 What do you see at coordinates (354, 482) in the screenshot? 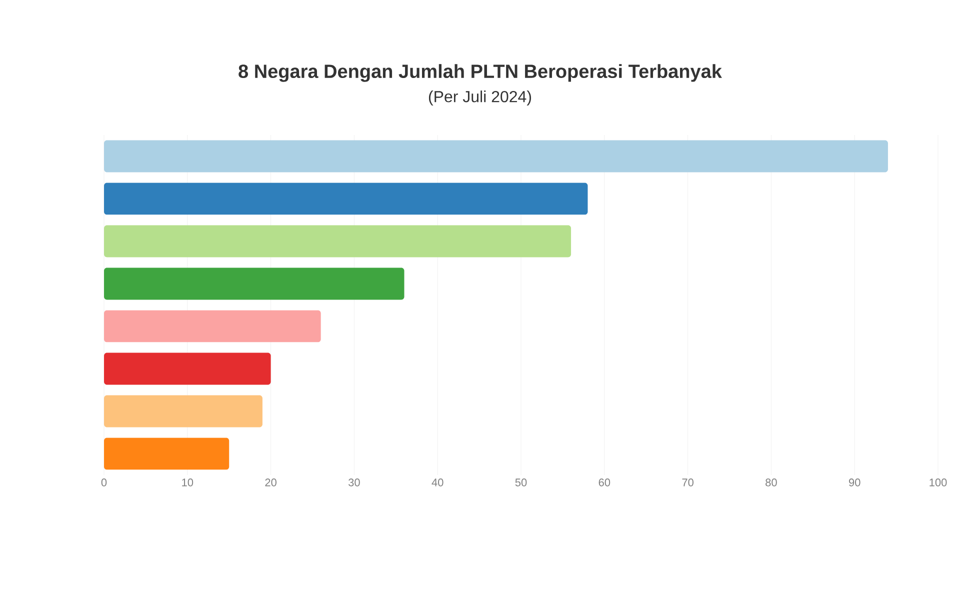
I see `x-tick-label: 30` at bounding box center [354, 482].